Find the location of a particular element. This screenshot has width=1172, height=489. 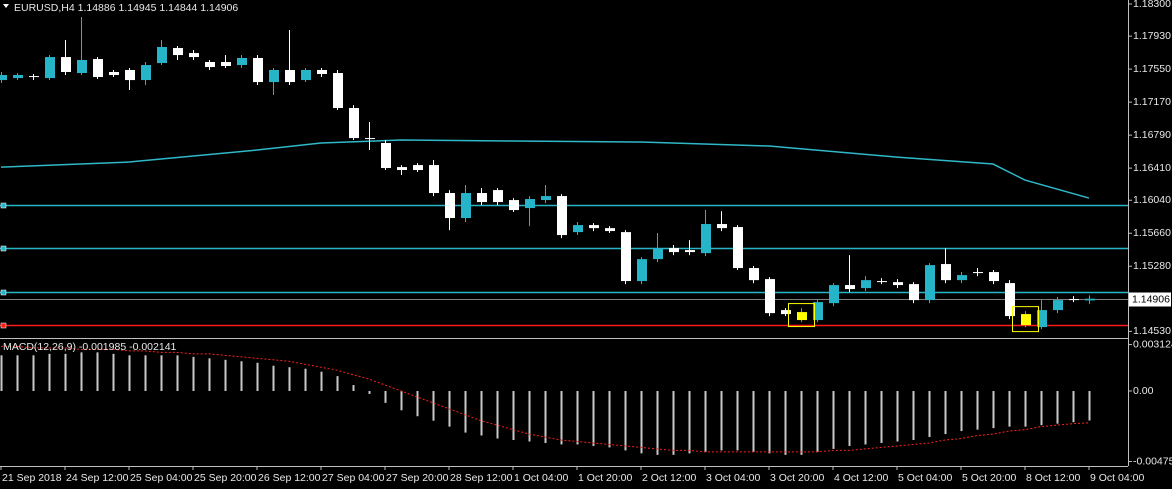

price-label: 1.14906 is located at coordinates (1151, 299).